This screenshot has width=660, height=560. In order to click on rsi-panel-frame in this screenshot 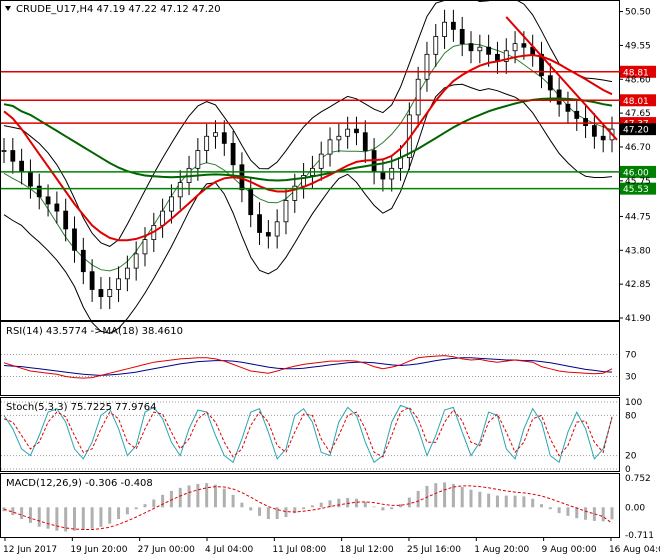, I will do `click(310, 358)`.